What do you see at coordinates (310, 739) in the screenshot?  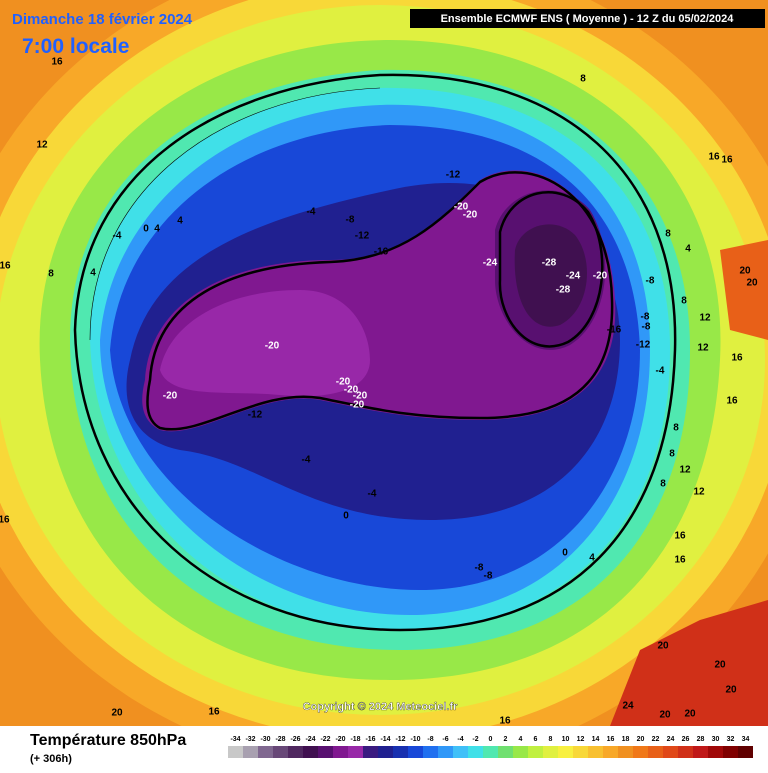 I see `colorbar-tick: -24` at bounding box center [310, 739].